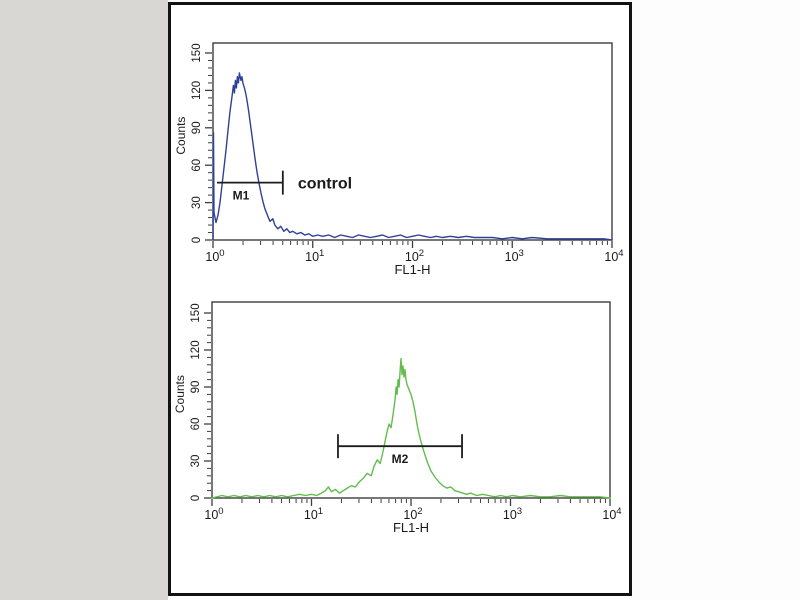 The height and width of the screenshot is (600, 800). Describe the element at coordinates (400, 459) in the screenshot. I see `gate-label-M2: M2` at that location.